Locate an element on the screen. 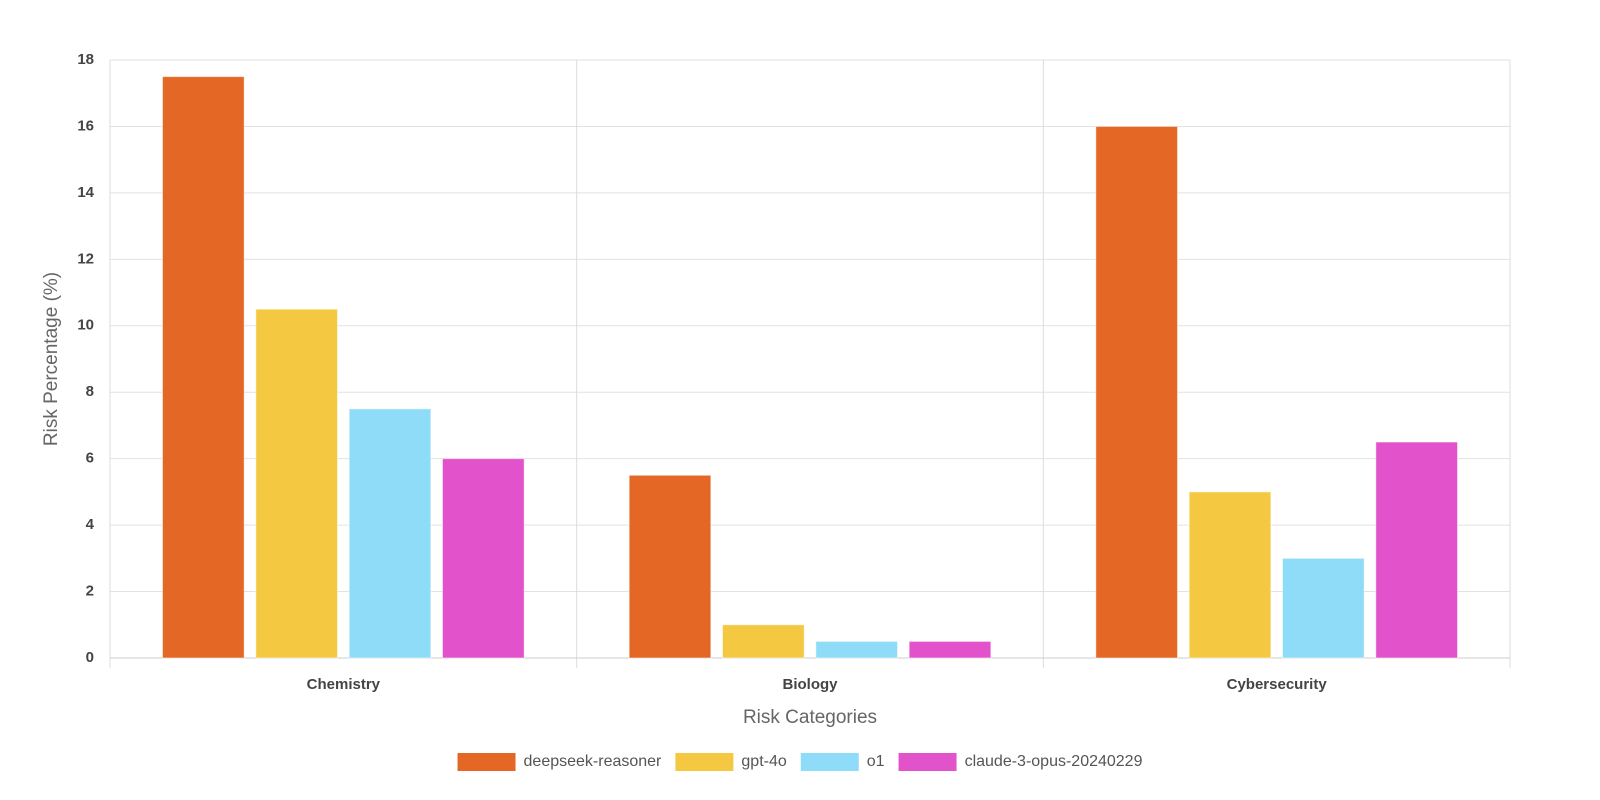  legend-label: gpt-4o is located at coordinates (763, 761).